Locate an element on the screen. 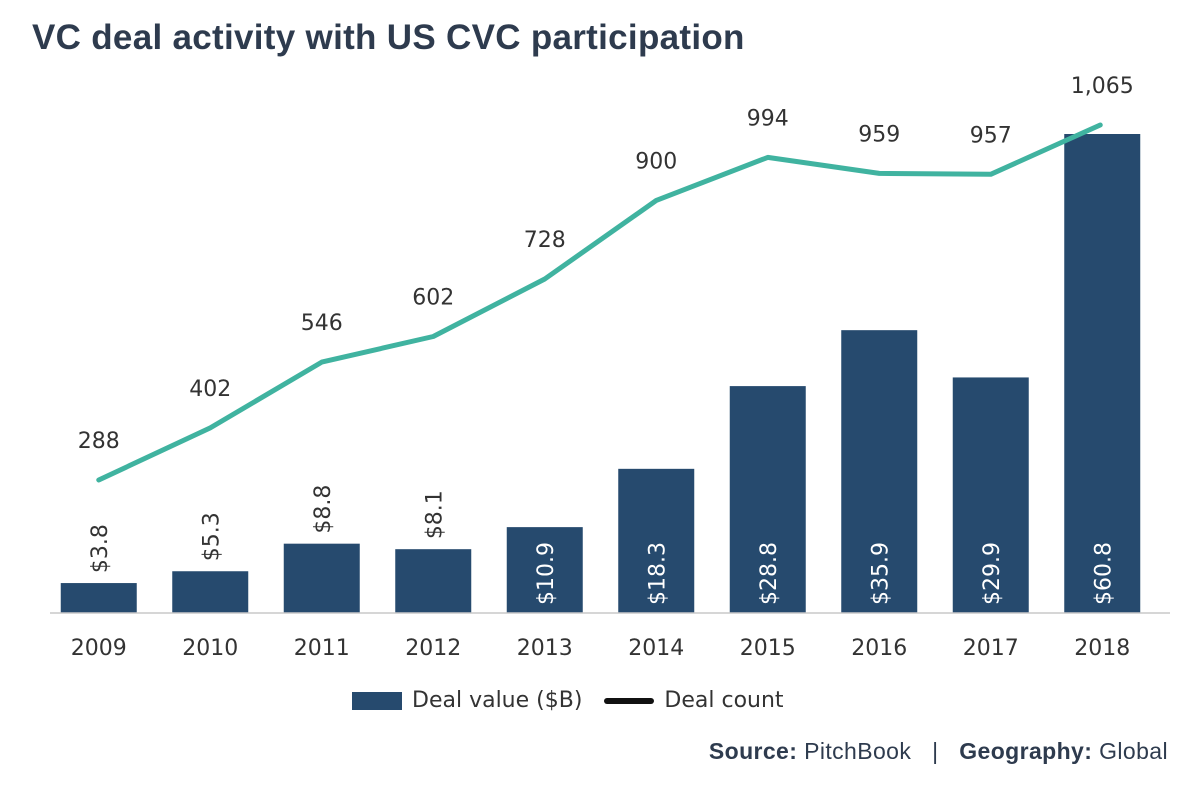 This screenshot has width=1200, height=789. bar-2018 is located at coordinates (1102, 373).